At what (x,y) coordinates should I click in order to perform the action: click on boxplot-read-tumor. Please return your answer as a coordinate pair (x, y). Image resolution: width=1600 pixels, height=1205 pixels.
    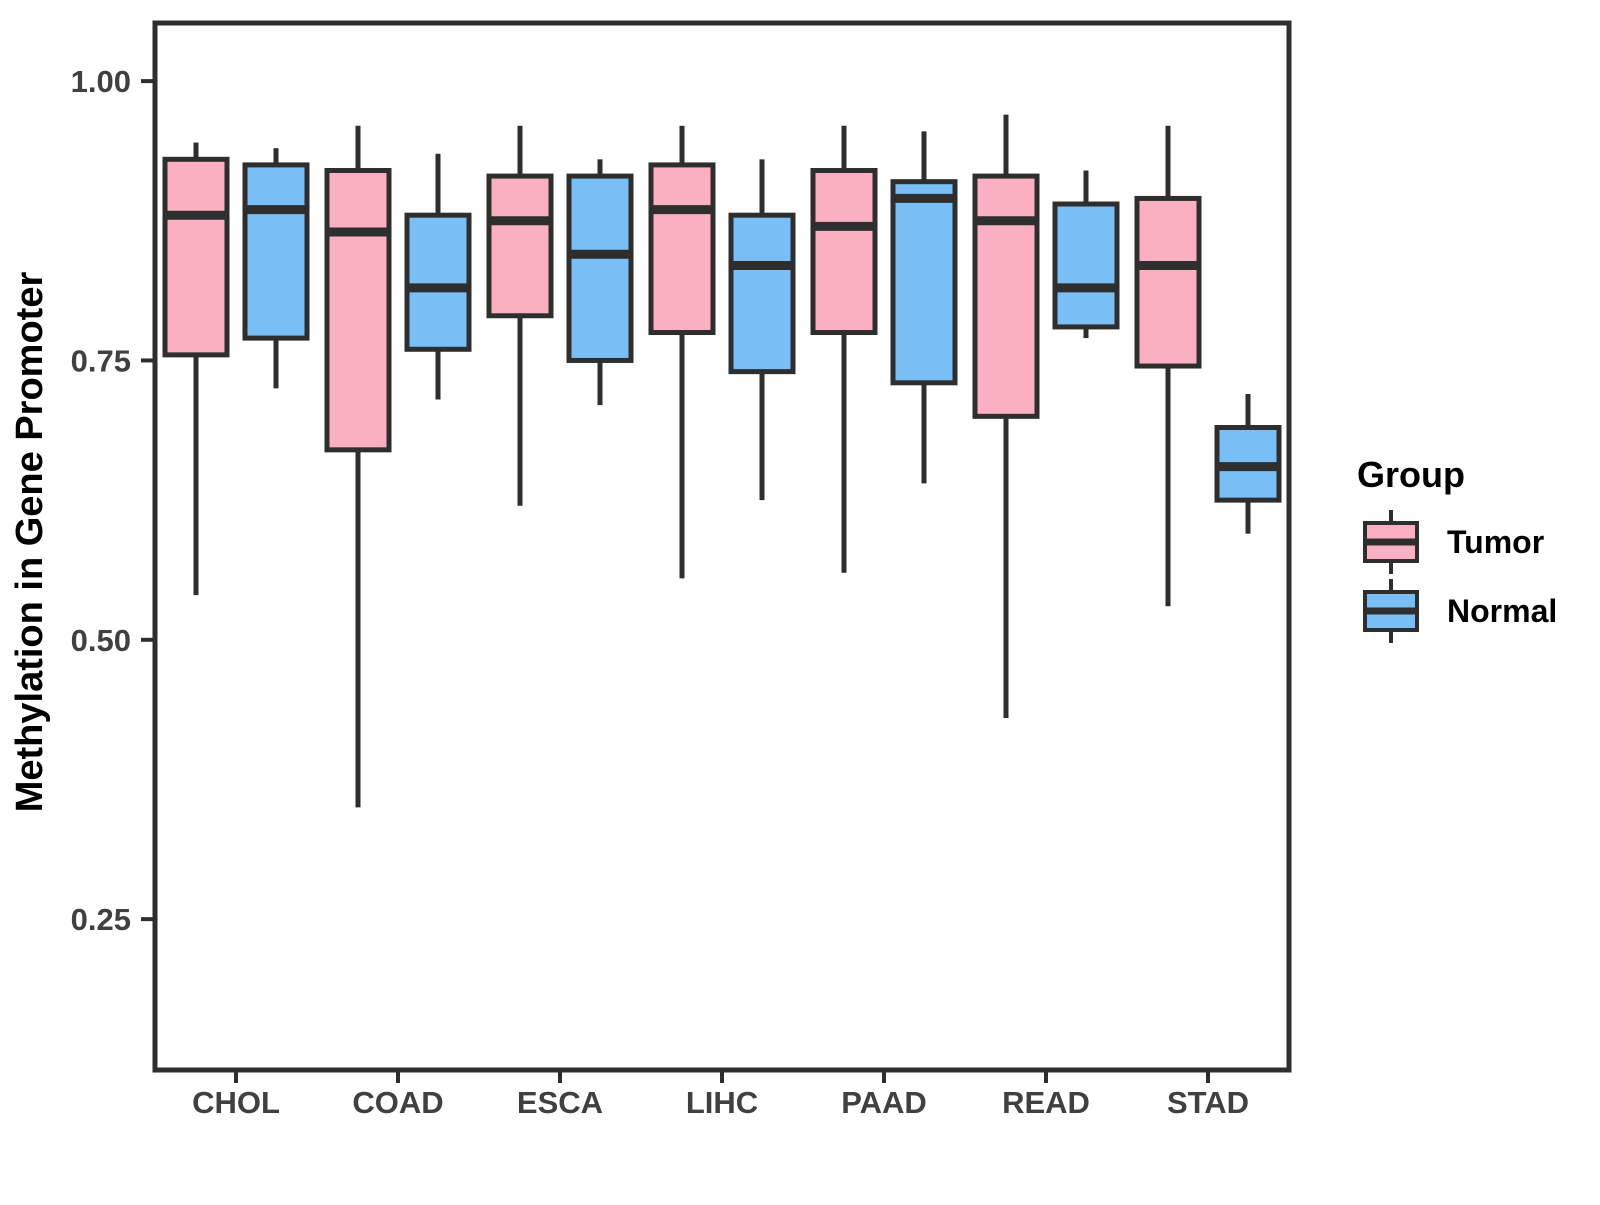
    Looking at the image, I should click on (1006, 416).